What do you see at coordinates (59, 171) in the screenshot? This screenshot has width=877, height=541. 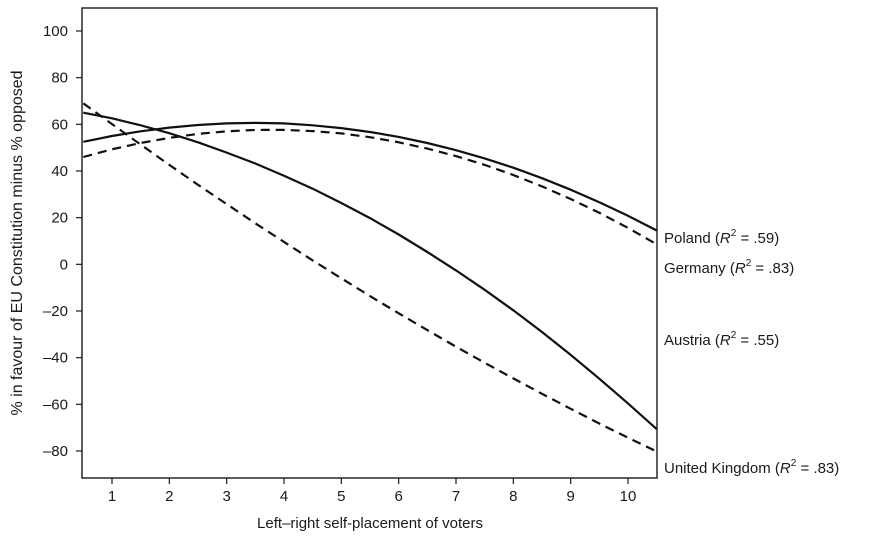 I see `y-tick-label: 40` at bounding box center [59, 171].